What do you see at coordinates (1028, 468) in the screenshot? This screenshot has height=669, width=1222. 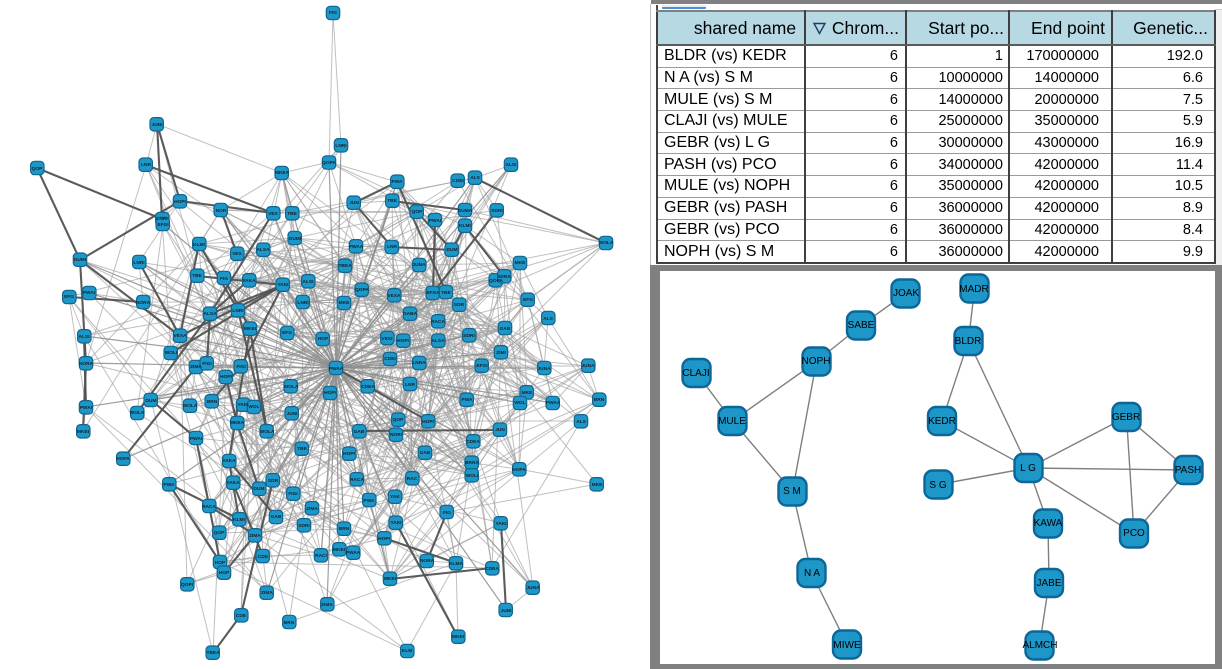 I see `svg-text: L G` at bounding box center [1028, 468].